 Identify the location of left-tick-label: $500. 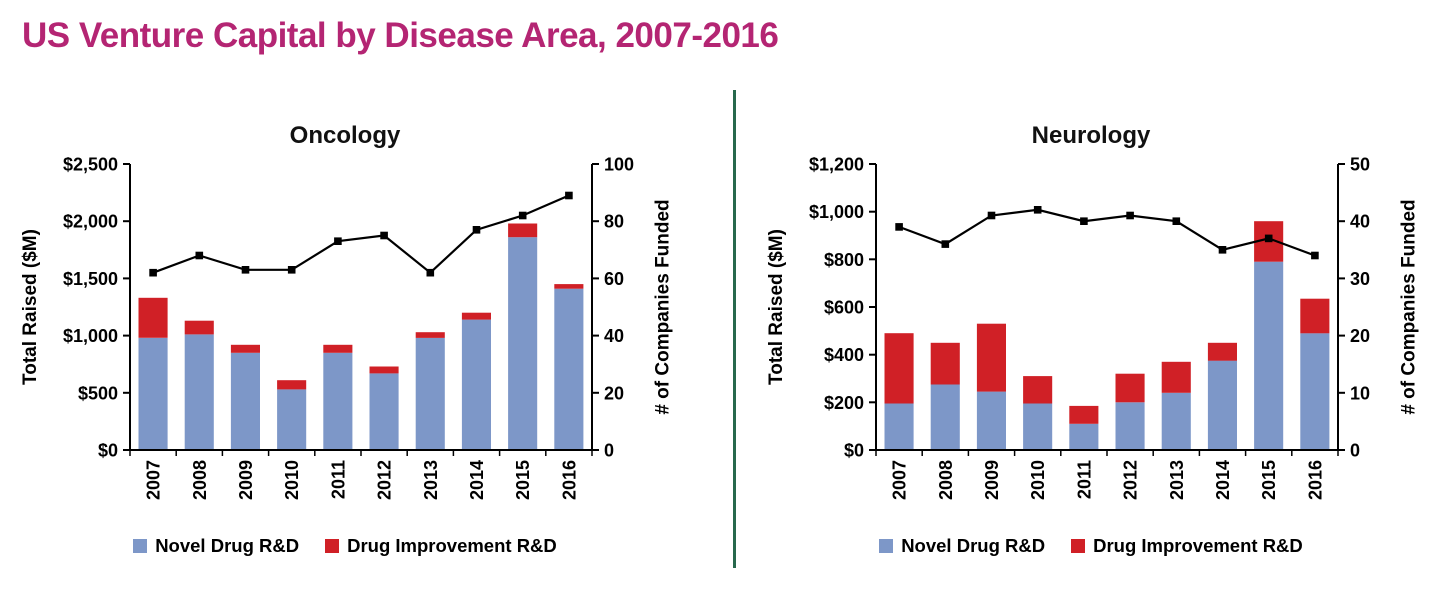
(98, 394).